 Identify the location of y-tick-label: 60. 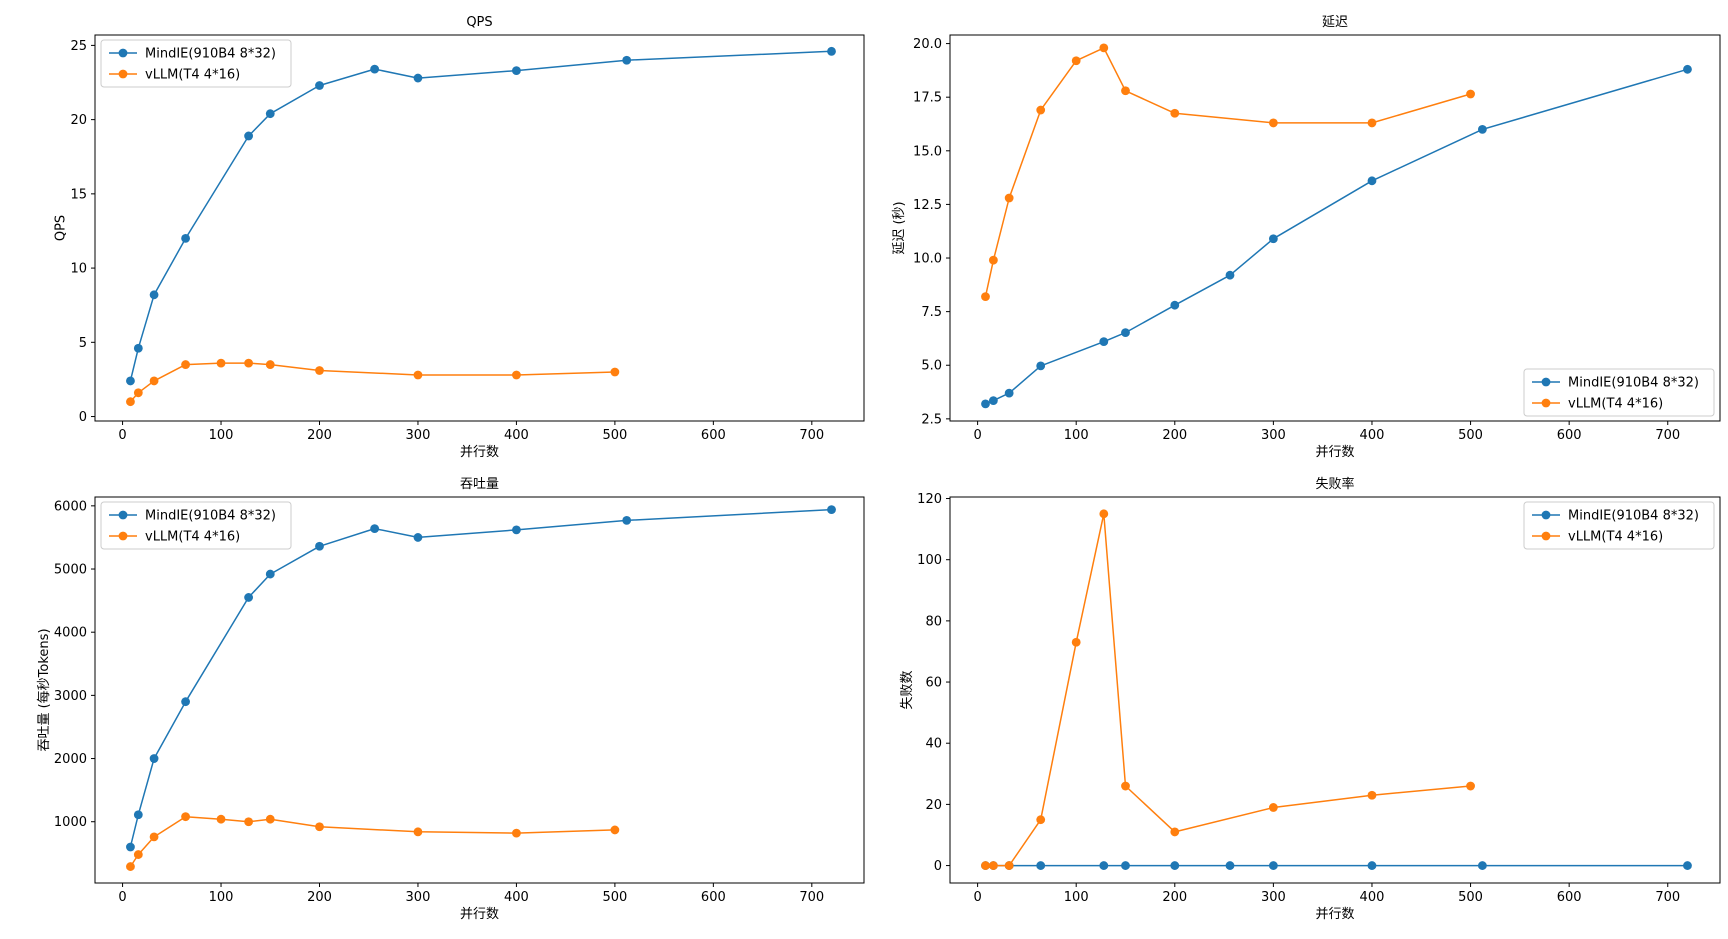
(933, 683).